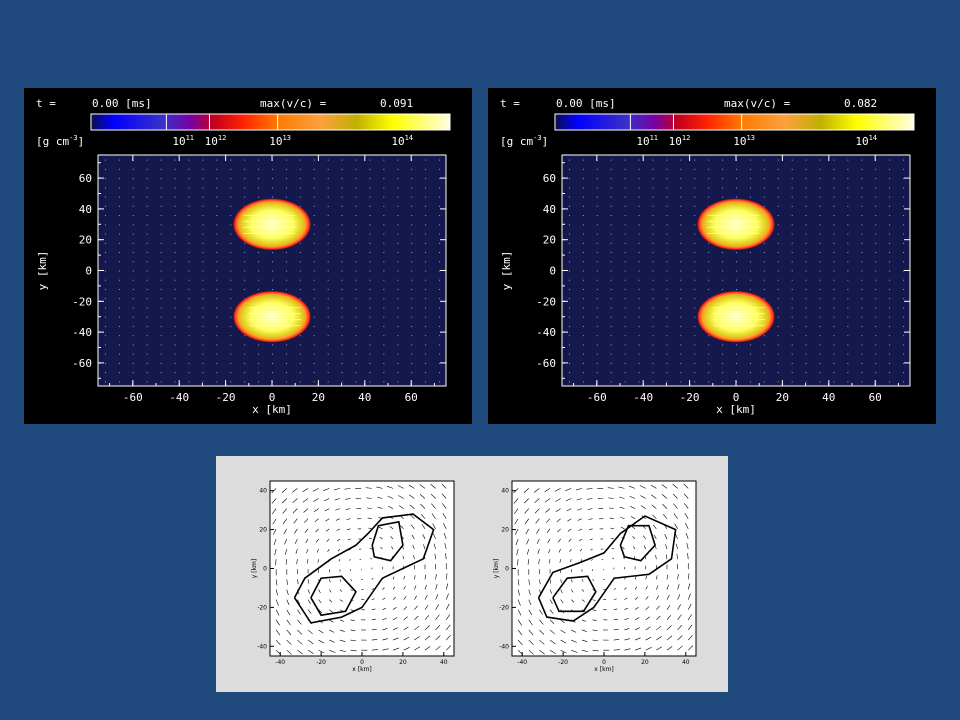 Image resolution: width=960 pixels, height=720 pixels. Describe the element at coordinates (321, 662) in the screenshot. I see `x-tick-label: -20` at that location.